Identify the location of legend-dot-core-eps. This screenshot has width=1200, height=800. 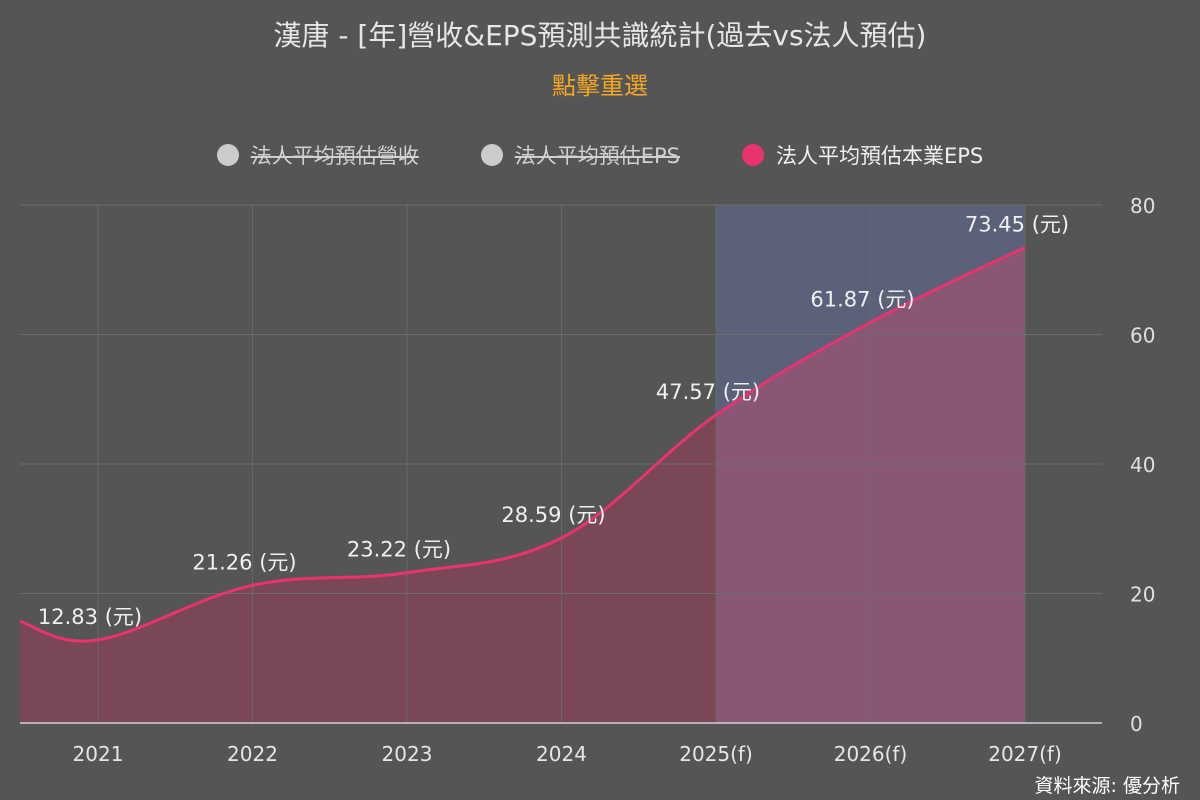
(753, 155).